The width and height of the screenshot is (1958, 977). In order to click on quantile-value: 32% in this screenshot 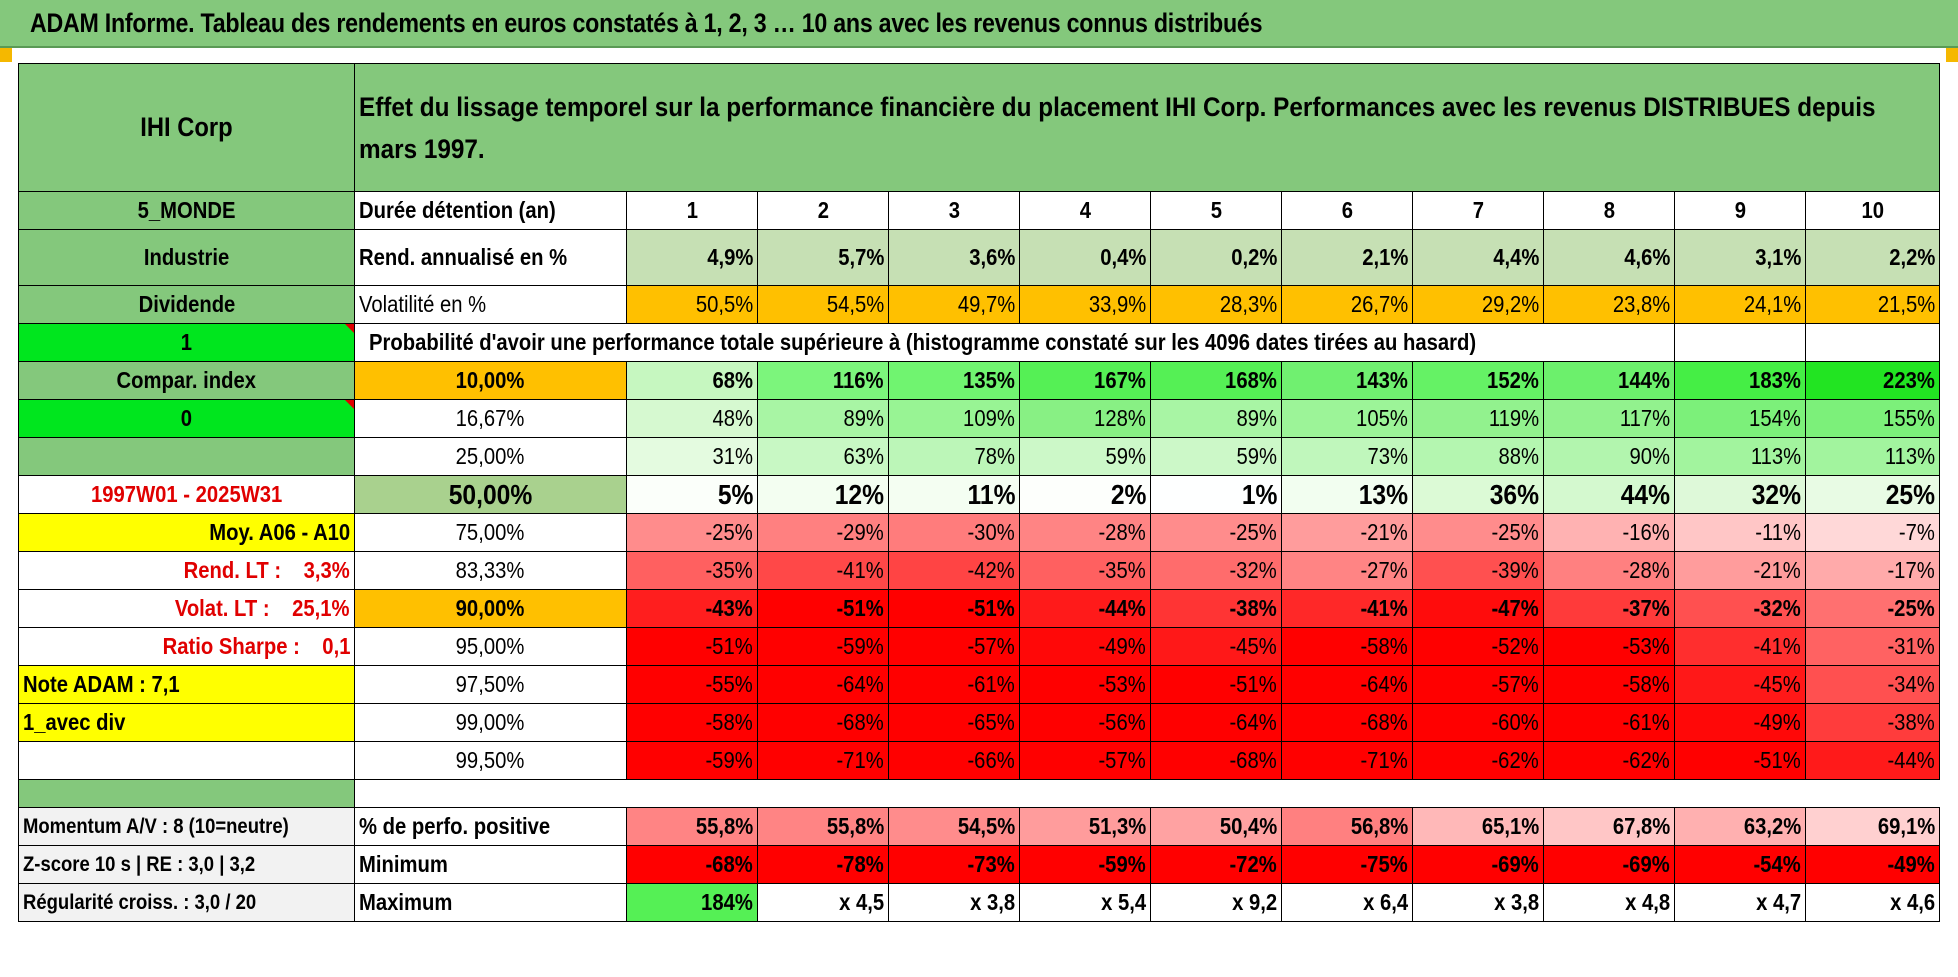, I will do `click(1740, 494)`.